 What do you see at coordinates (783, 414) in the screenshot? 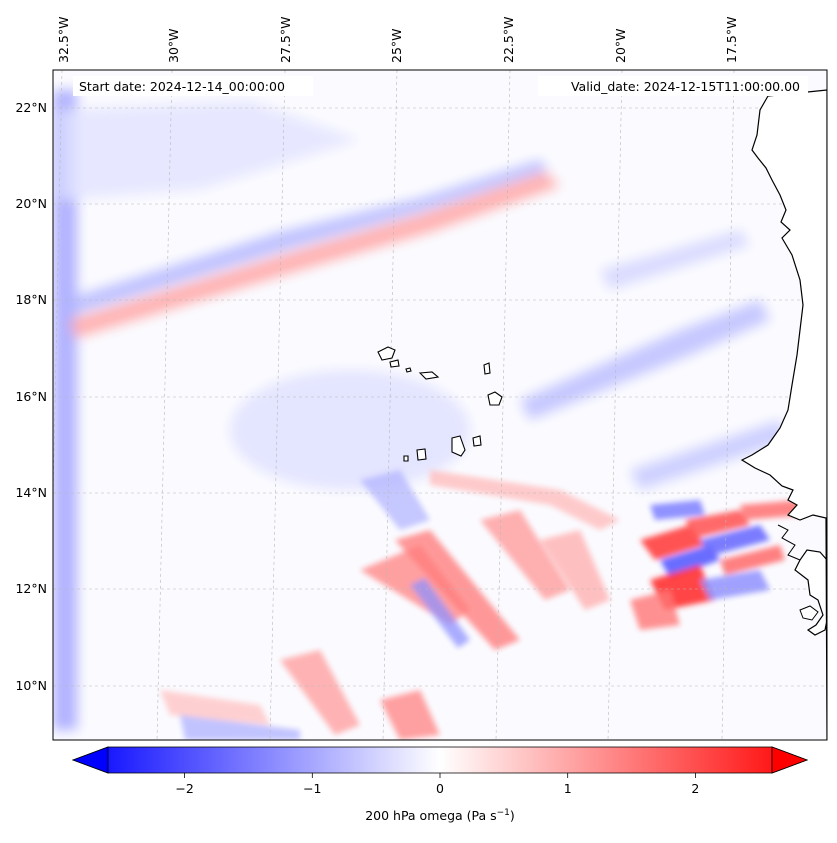
I see `africa-coastline` at bounding box center [783, 414].